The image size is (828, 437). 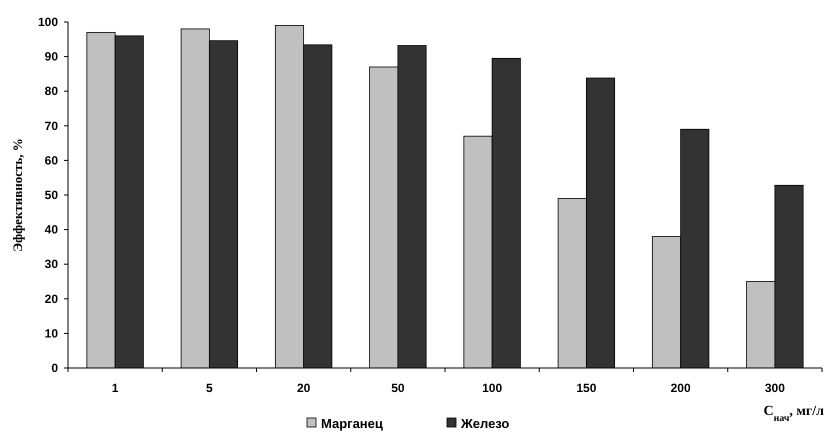 I want to click on y-tick-label: 90, so click(x=51, y=57).